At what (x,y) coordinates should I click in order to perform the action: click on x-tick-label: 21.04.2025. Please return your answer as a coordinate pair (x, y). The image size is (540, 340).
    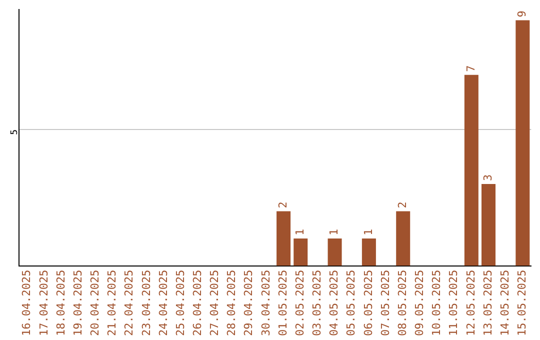
    Looking at the image, I should click on (112, 303).